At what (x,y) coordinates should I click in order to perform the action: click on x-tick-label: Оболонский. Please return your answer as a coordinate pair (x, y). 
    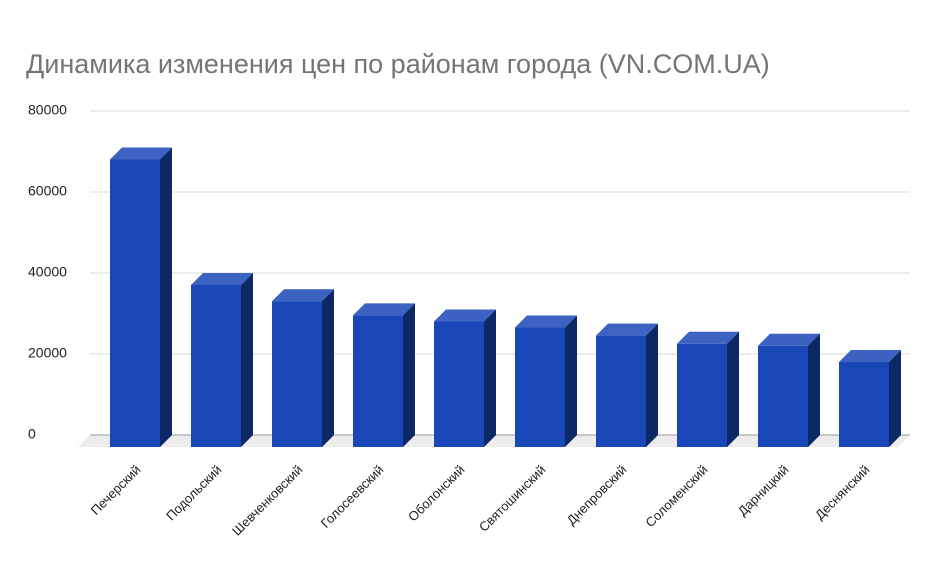
    Looking at the image, I should click on (436, 493).